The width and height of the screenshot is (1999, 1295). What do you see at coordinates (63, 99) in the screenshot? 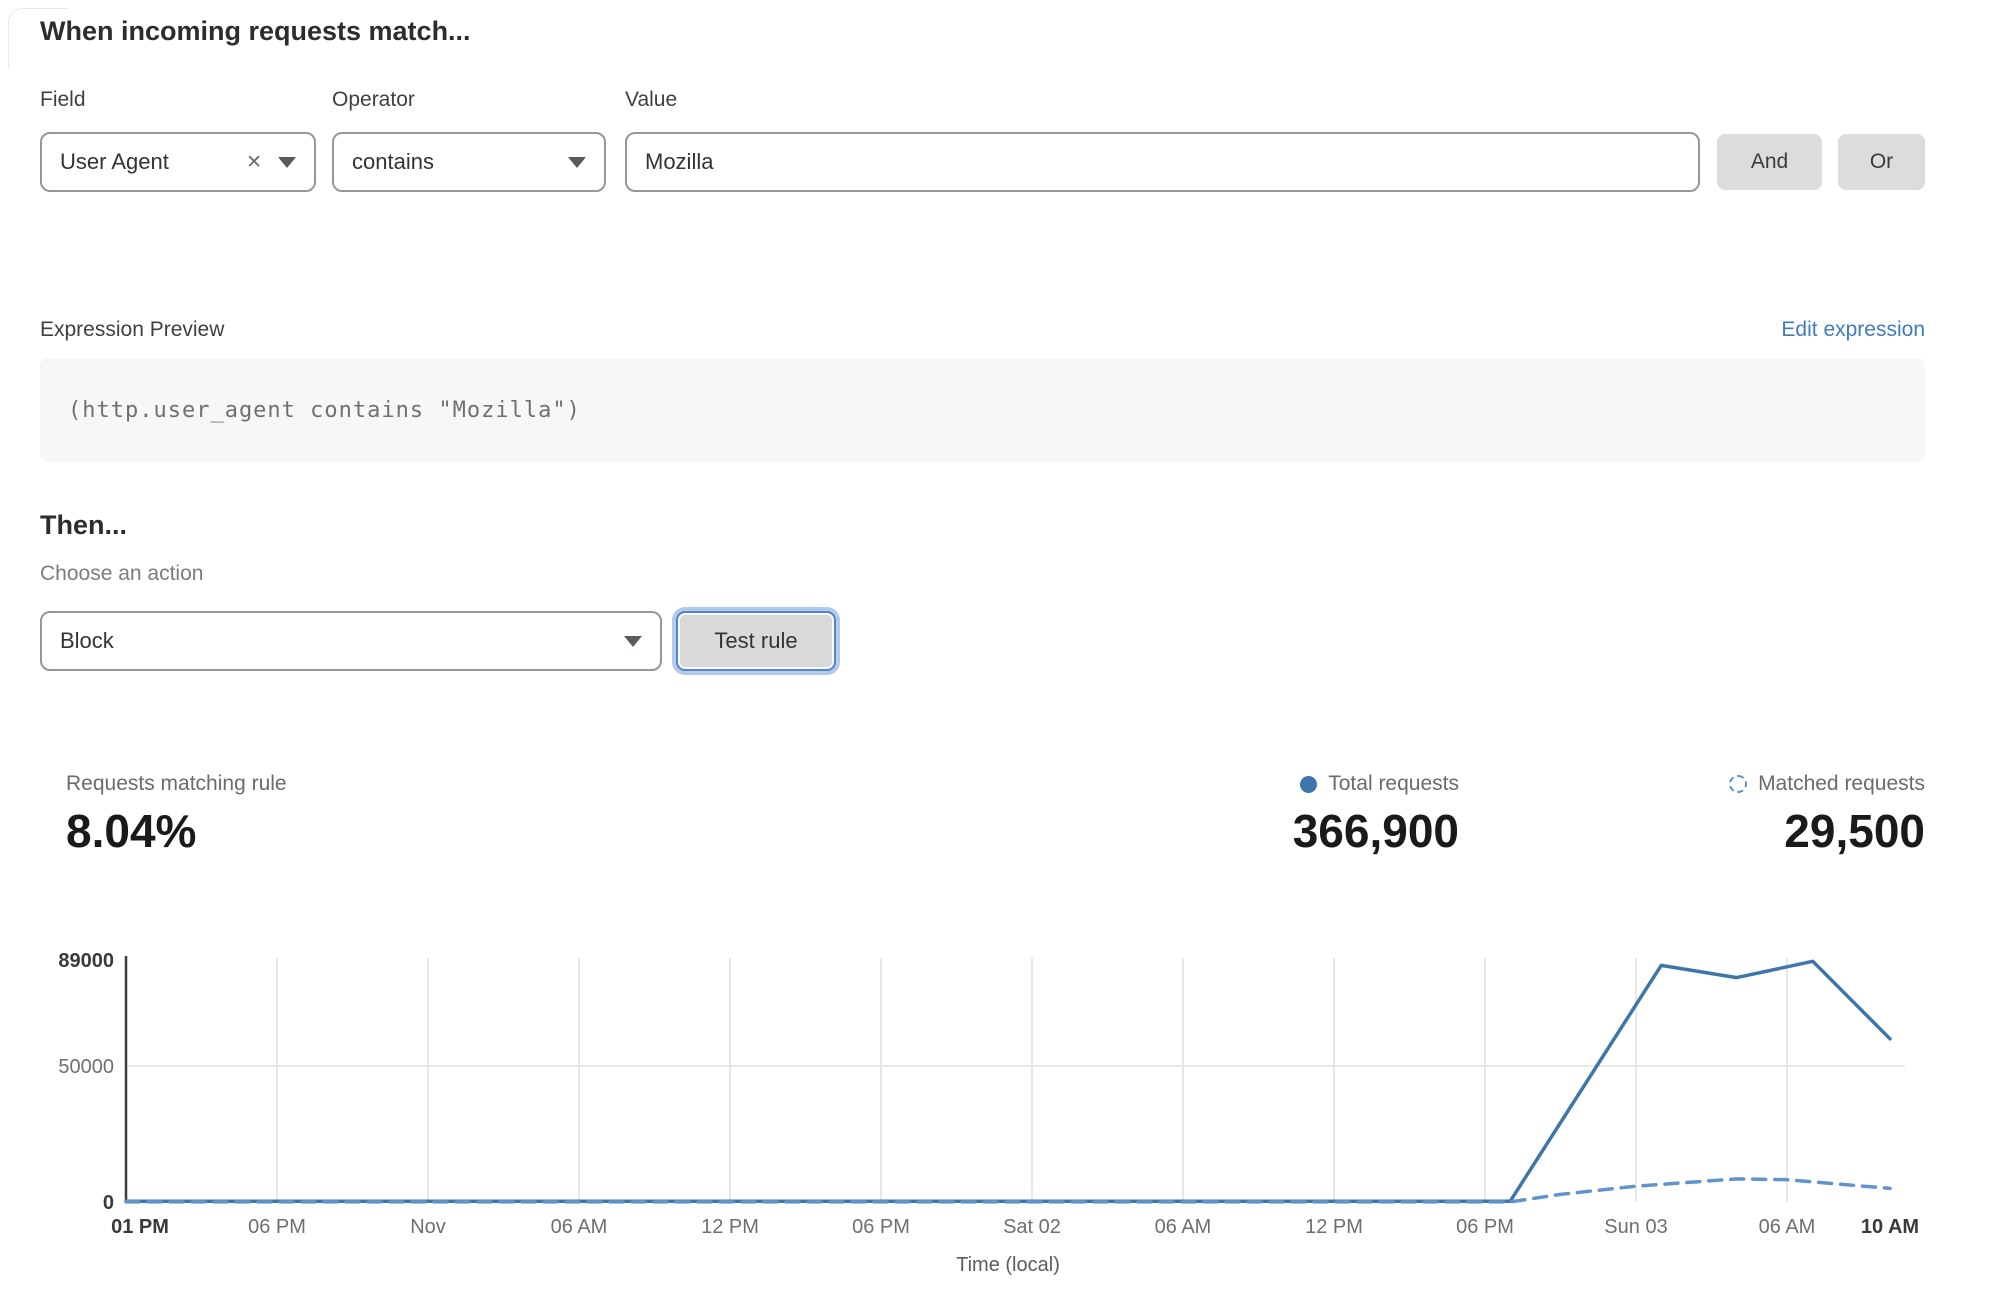
I see `field-label: Field` at bounding box center [63, 99].